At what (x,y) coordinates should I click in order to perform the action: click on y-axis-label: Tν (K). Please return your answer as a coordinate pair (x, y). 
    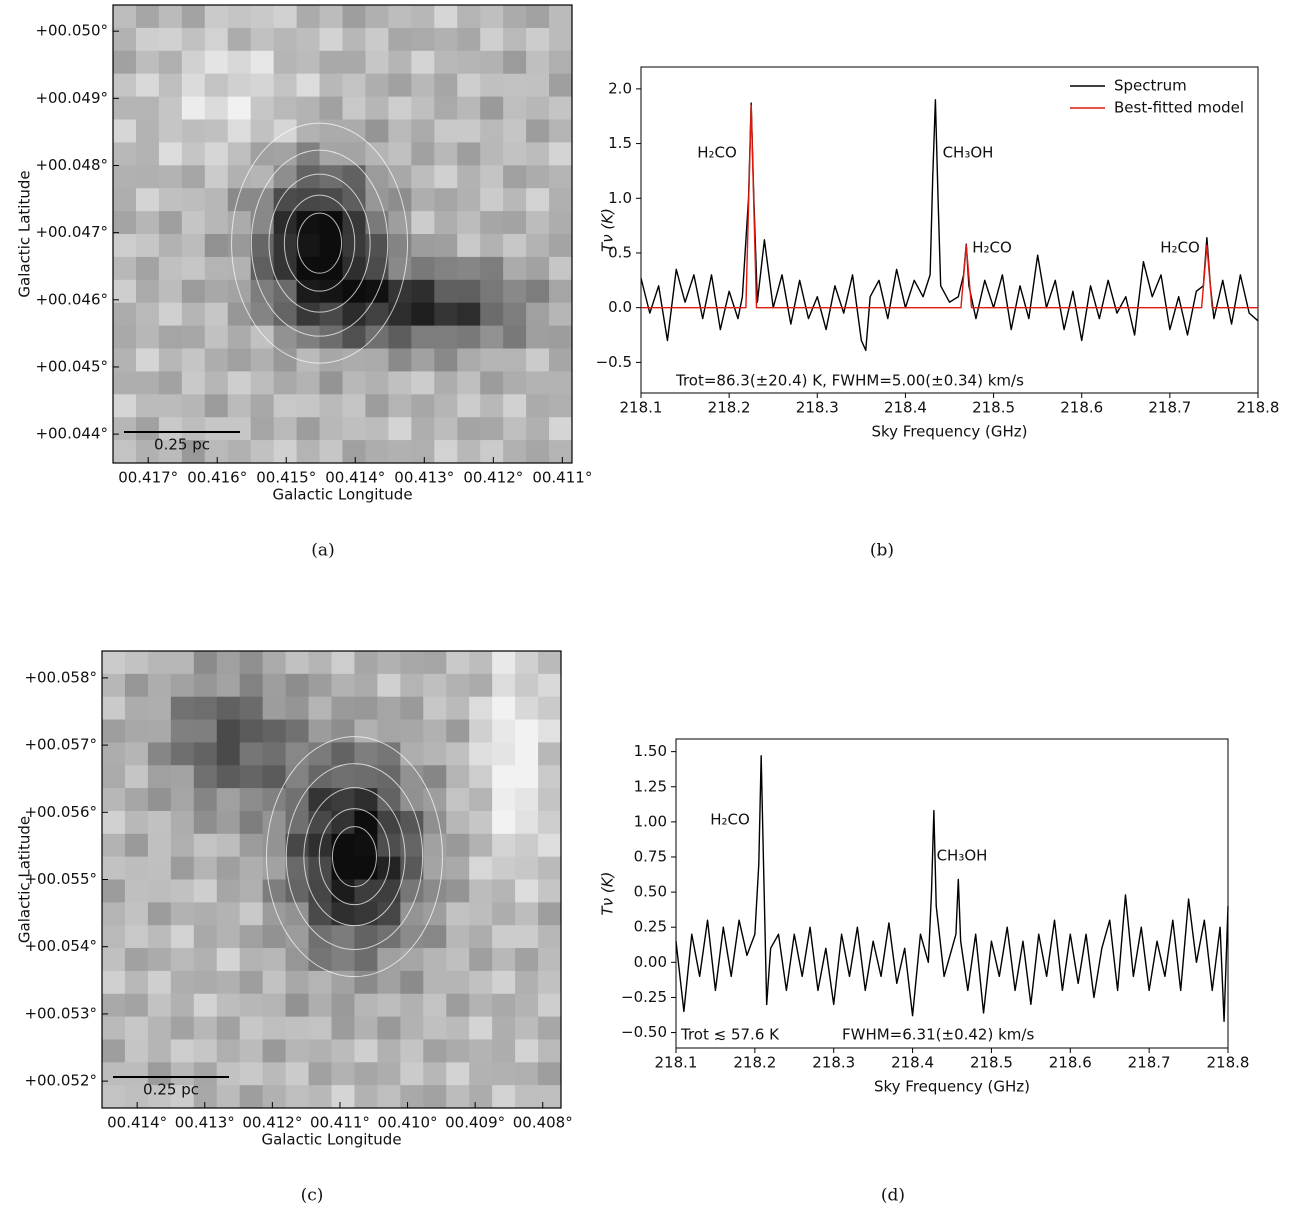
    Looking at the image, I should click on (608, 894).